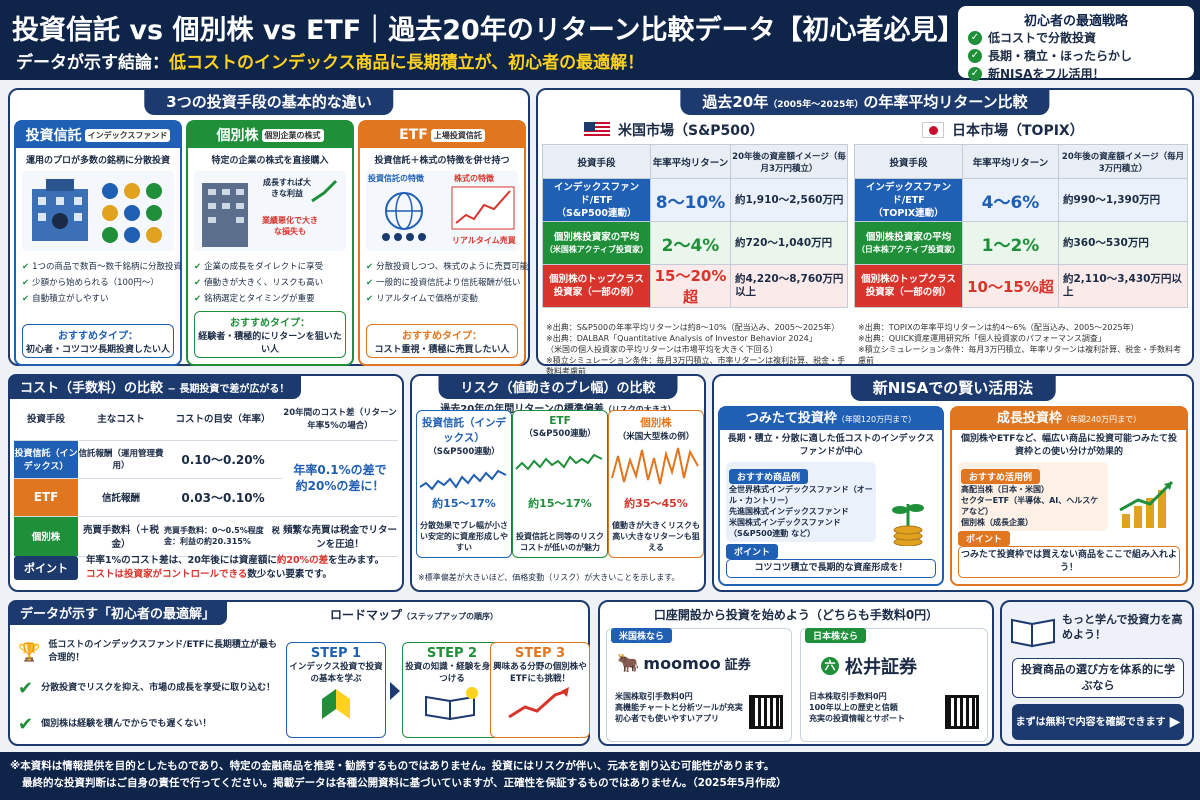 This screenshot has height=800, width=1200. What do you see at coordinates (1033, 633) in the screenshot?
I see `book-icon` at bounding box center [1033, 633].